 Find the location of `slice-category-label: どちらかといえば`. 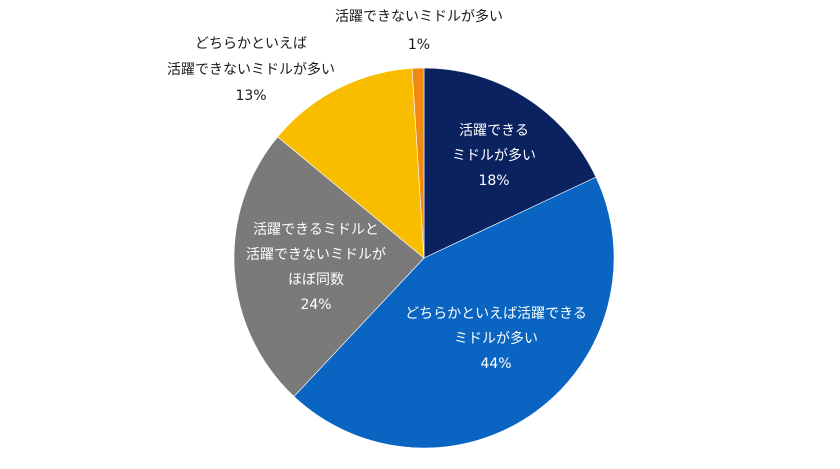

slice-category-label: どちらかといえば is located at coordinates (251, 44).